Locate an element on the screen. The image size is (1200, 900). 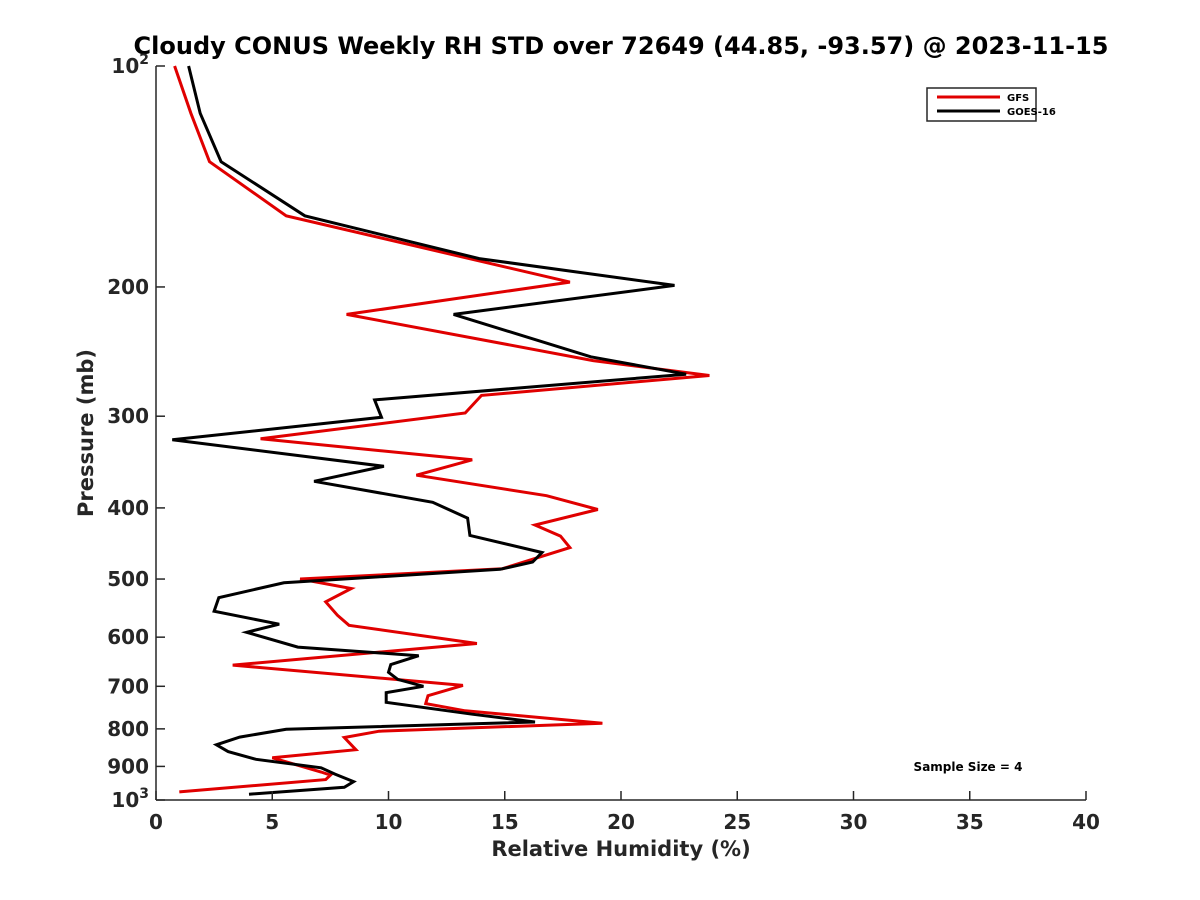
y-tick-label: 800 is located at coordinates (128, 729).